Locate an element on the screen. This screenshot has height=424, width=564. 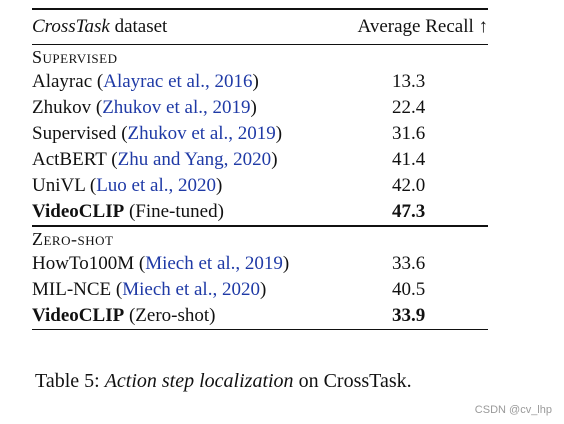
caption-label: Table 5: is located at coordinates (70, 381).